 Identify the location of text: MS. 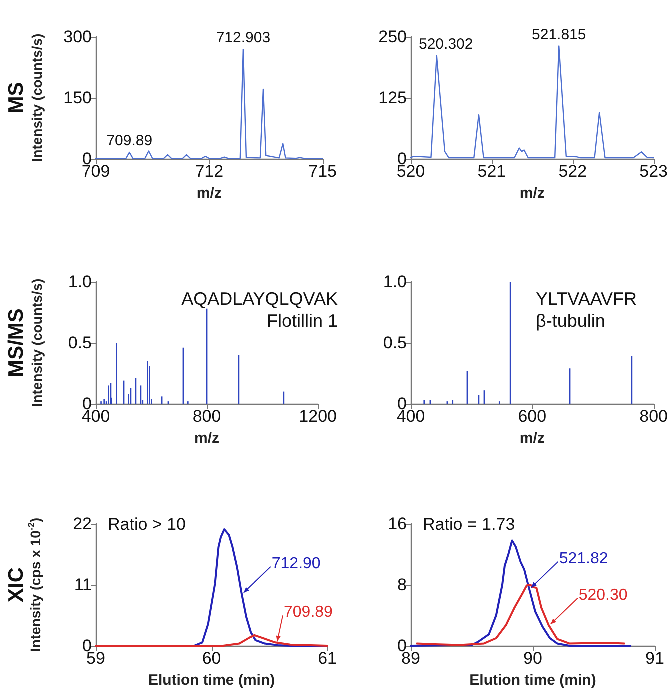
(16, 98).